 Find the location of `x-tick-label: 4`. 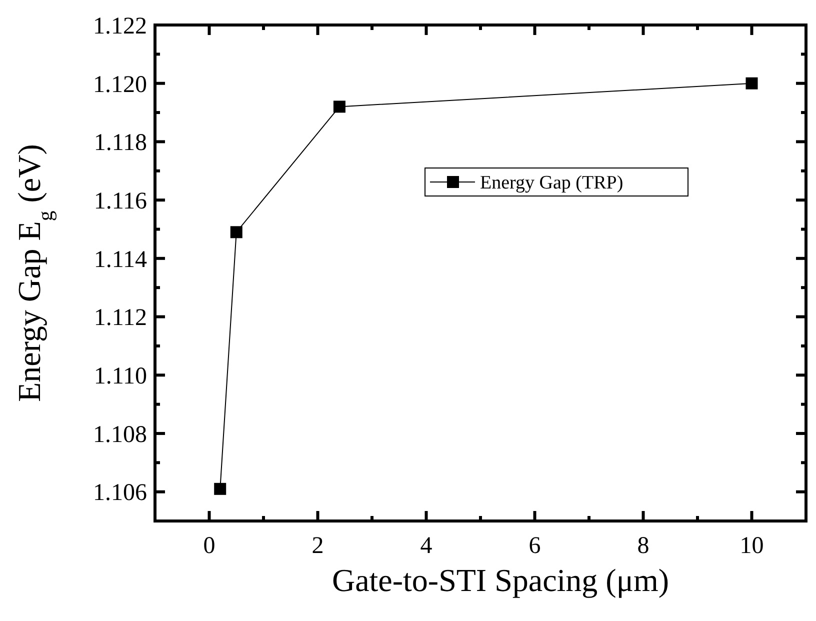

x-tick-label: 4 is located at coordinates (426, 546).